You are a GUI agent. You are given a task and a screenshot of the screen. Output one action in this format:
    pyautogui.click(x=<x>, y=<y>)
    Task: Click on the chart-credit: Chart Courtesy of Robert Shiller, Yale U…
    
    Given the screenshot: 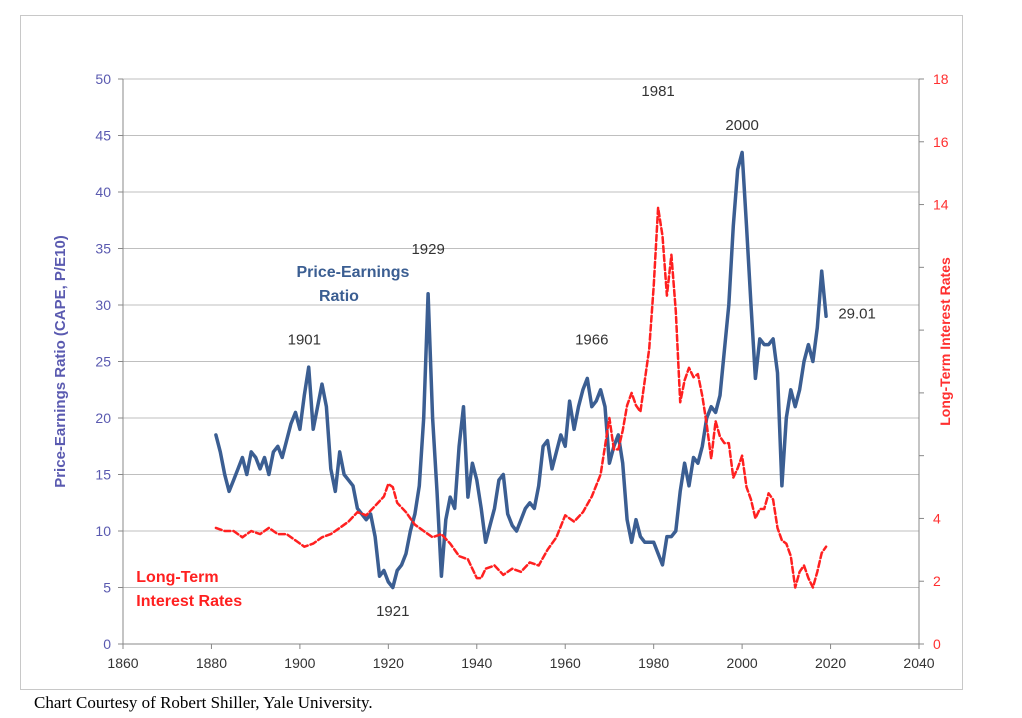 What is the action you would take?
    pyautogui.click(x=203, y=702)
    